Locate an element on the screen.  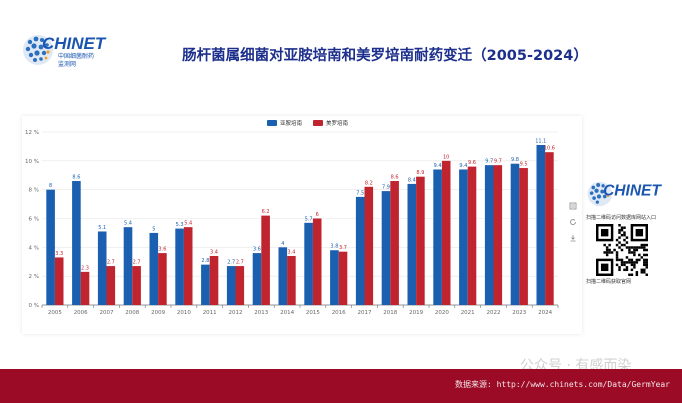
x-tick-label: 2021 is located at coordinates (468, 313).